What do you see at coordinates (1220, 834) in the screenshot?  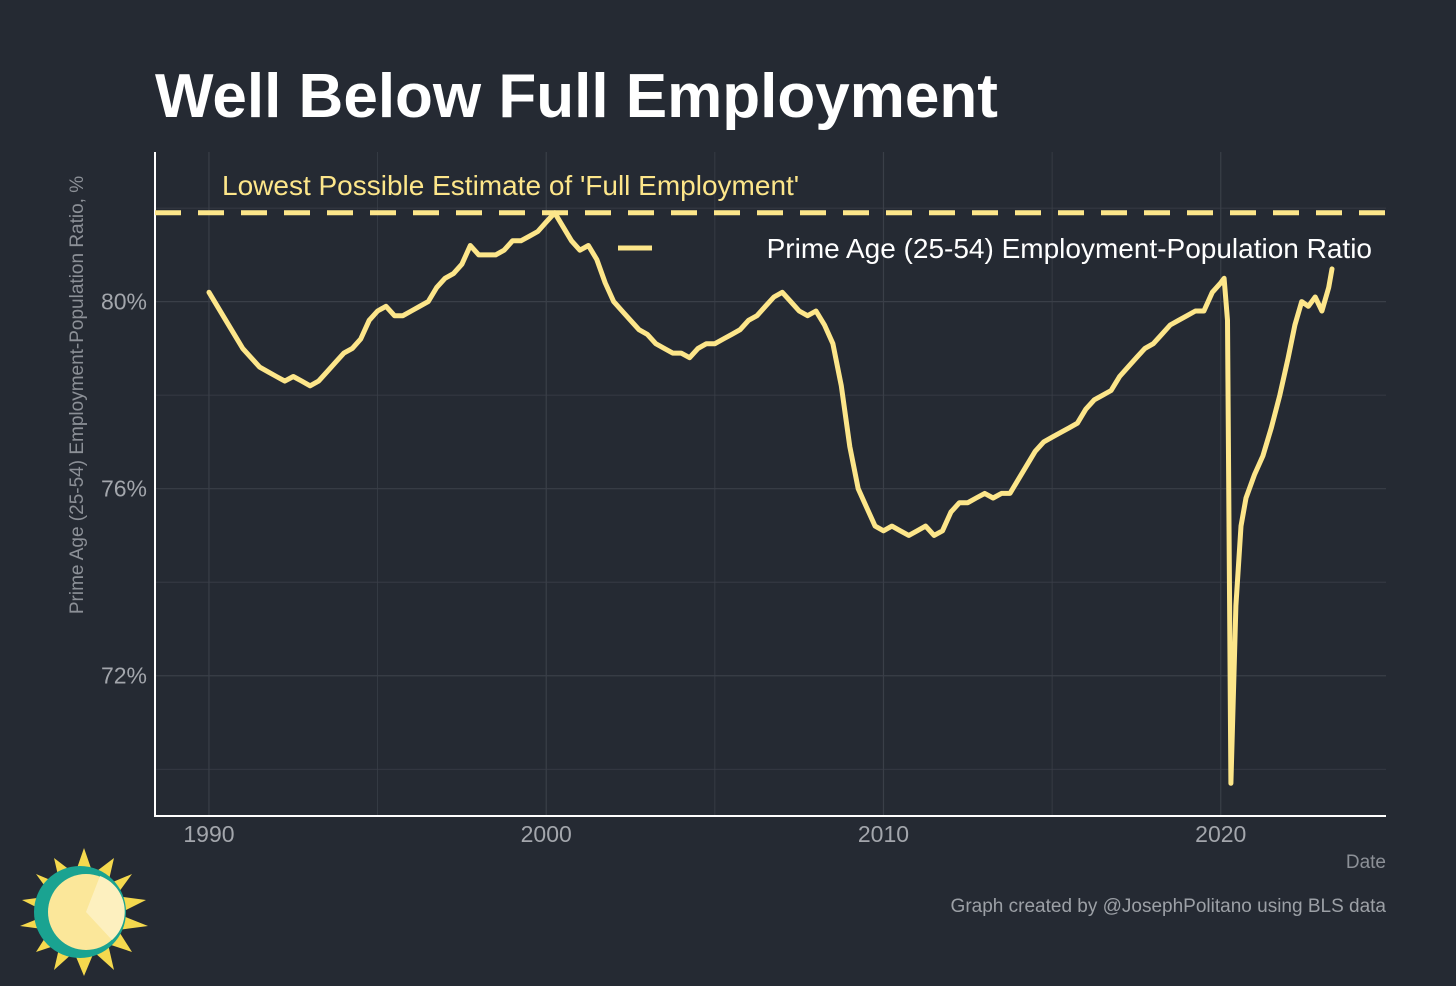 I see `x-tick-label: 2020` at bounding box center [1220, 834].